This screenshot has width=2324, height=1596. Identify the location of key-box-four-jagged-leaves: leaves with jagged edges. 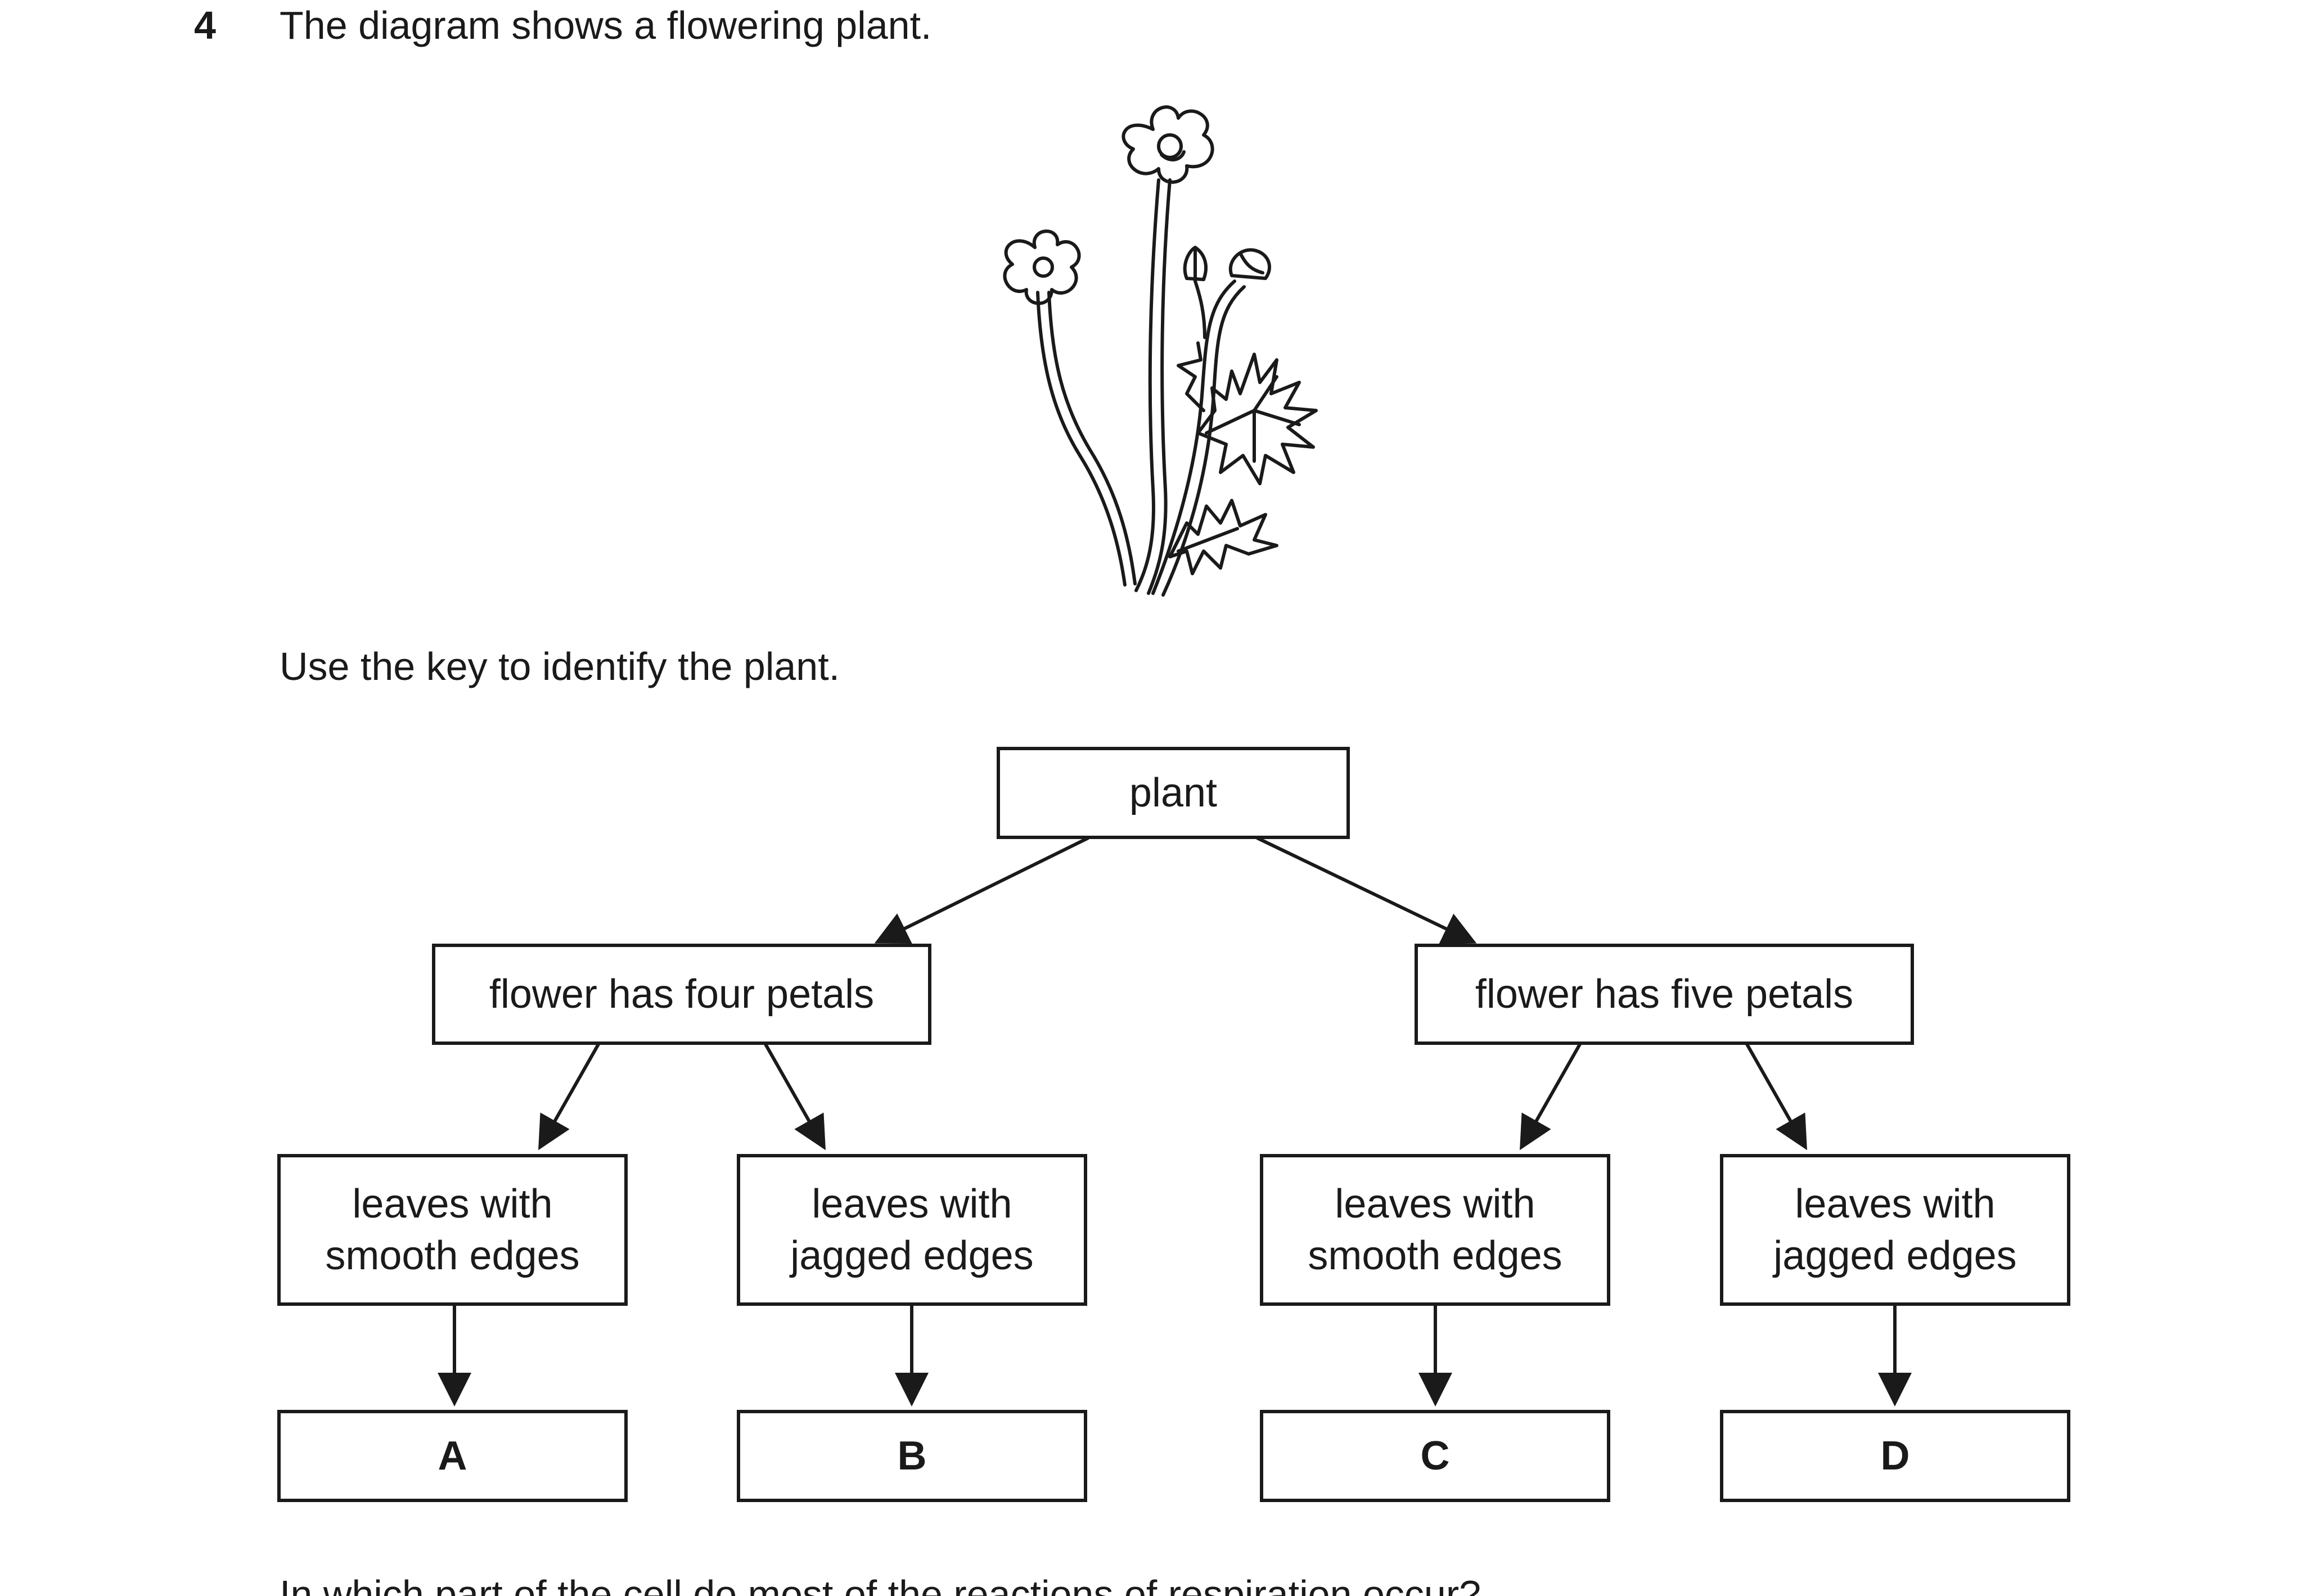
(912, 1230).